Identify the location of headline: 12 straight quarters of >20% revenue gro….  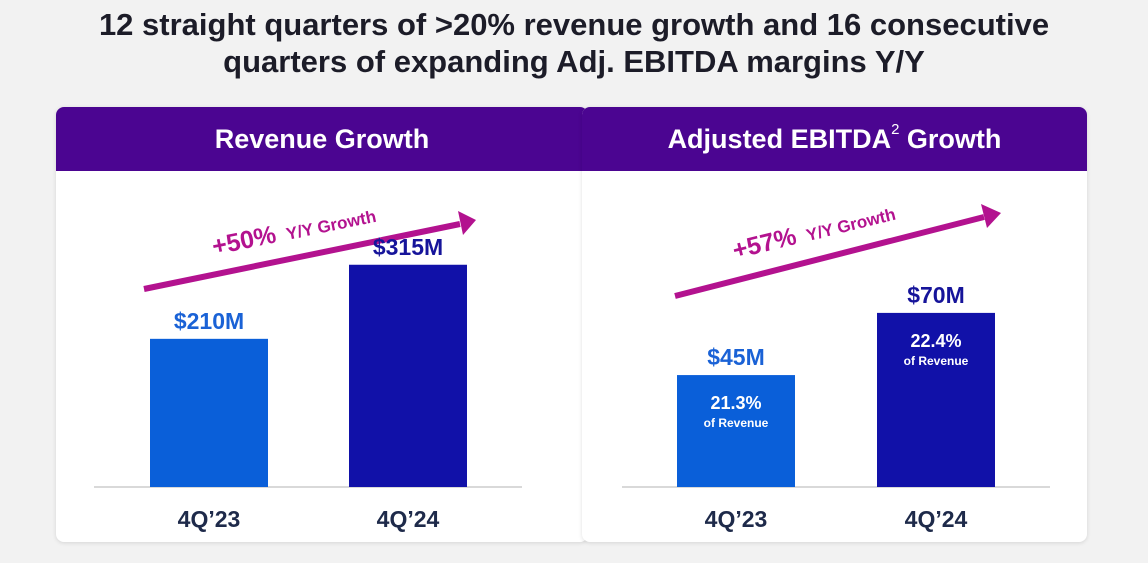
(574, 43).